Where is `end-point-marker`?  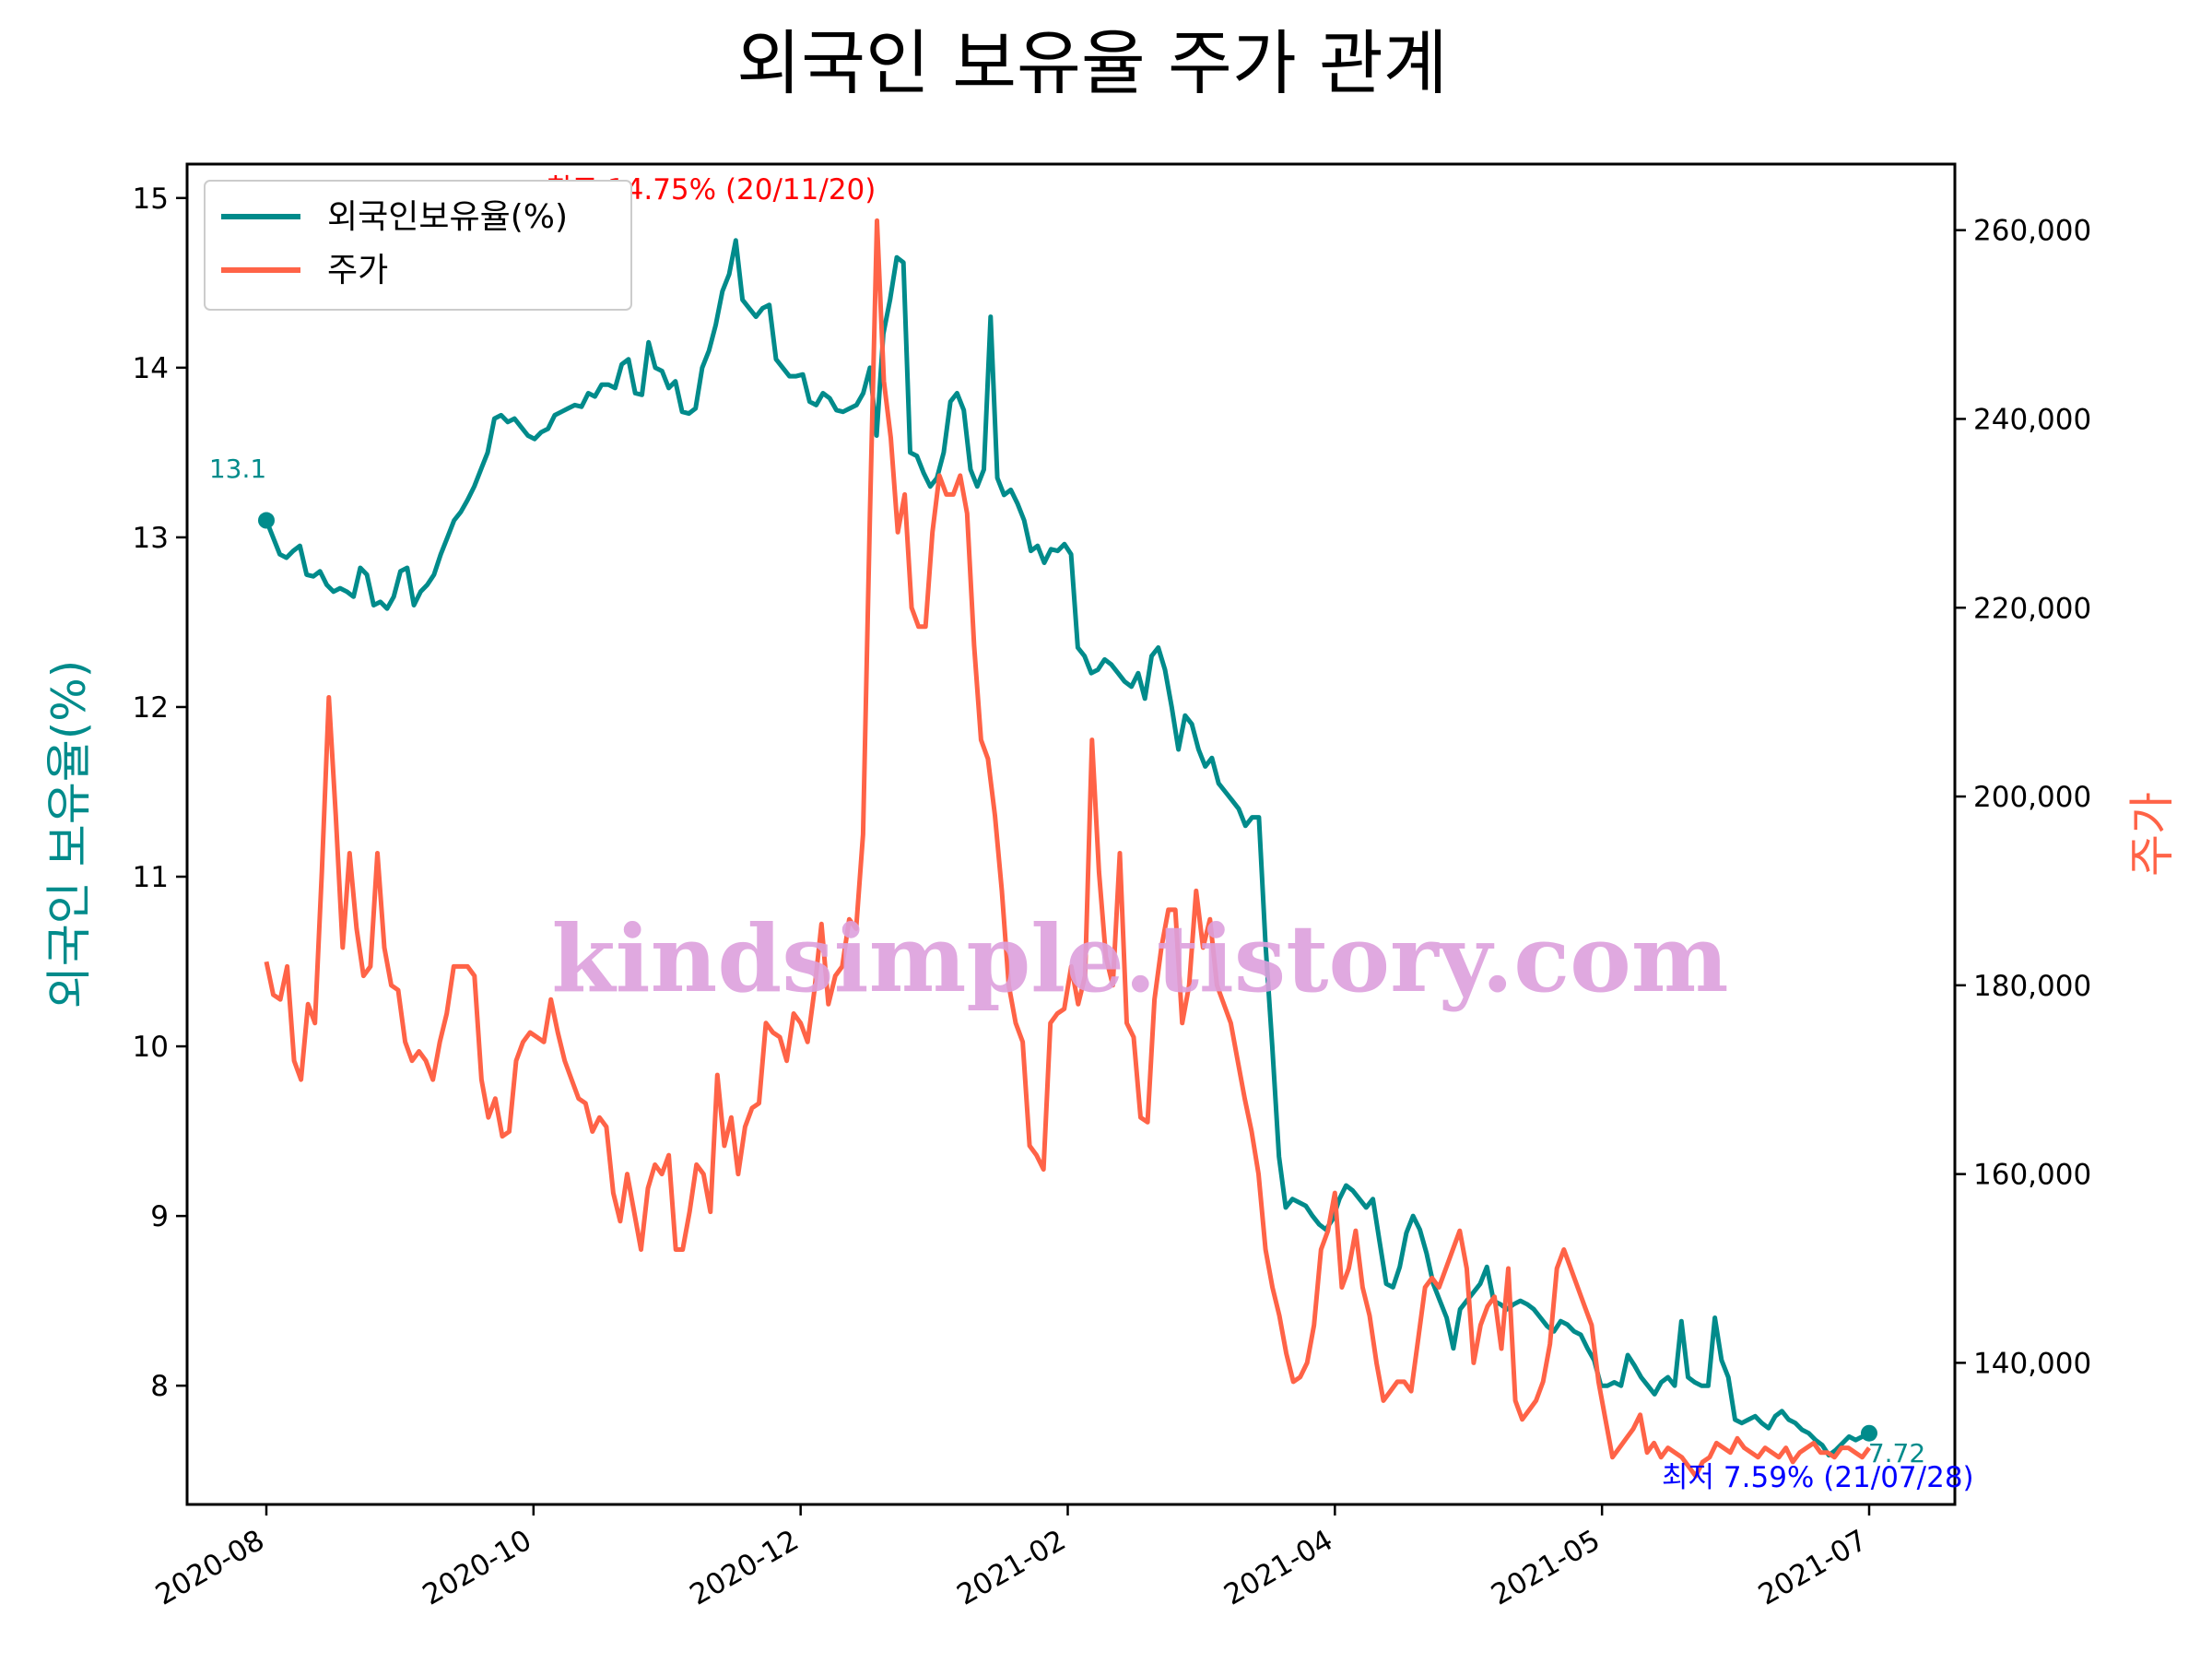
end-point-marker is located at coordinates (1869, 1433).